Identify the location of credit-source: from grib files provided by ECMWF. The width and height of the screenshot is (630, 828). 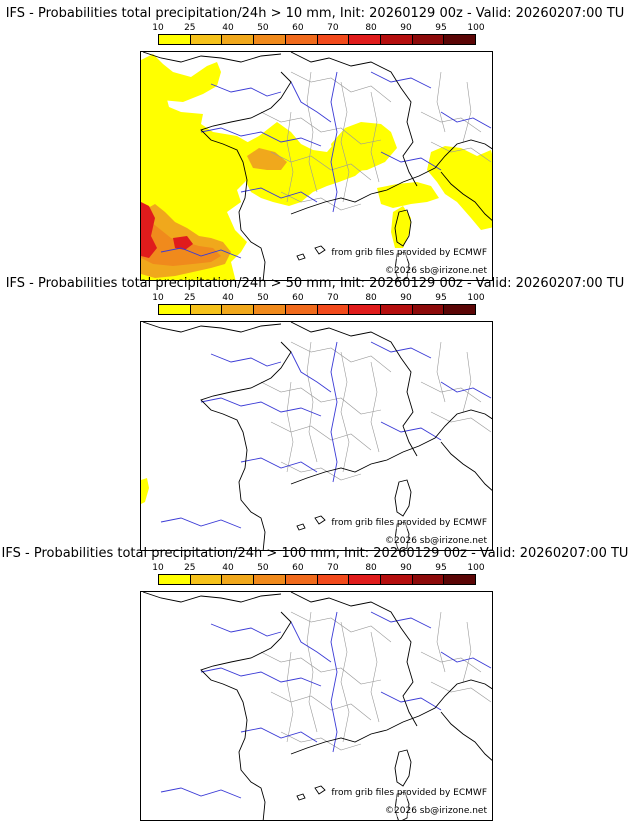
(409, 253).